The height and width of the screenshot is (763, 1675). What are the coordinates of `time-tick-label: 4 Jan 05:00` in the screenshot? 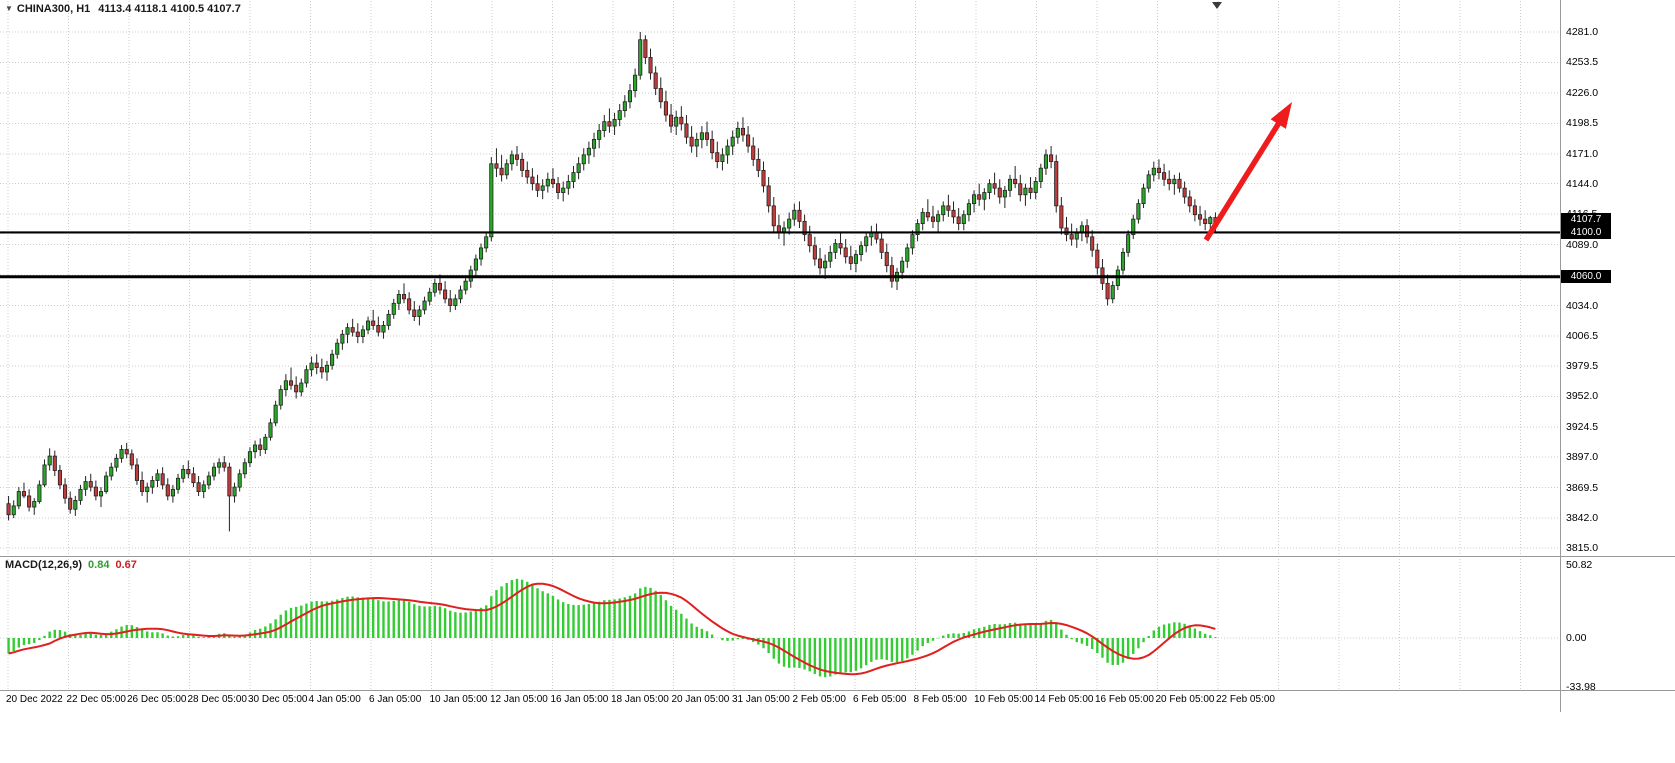 It's located at (334, 699).